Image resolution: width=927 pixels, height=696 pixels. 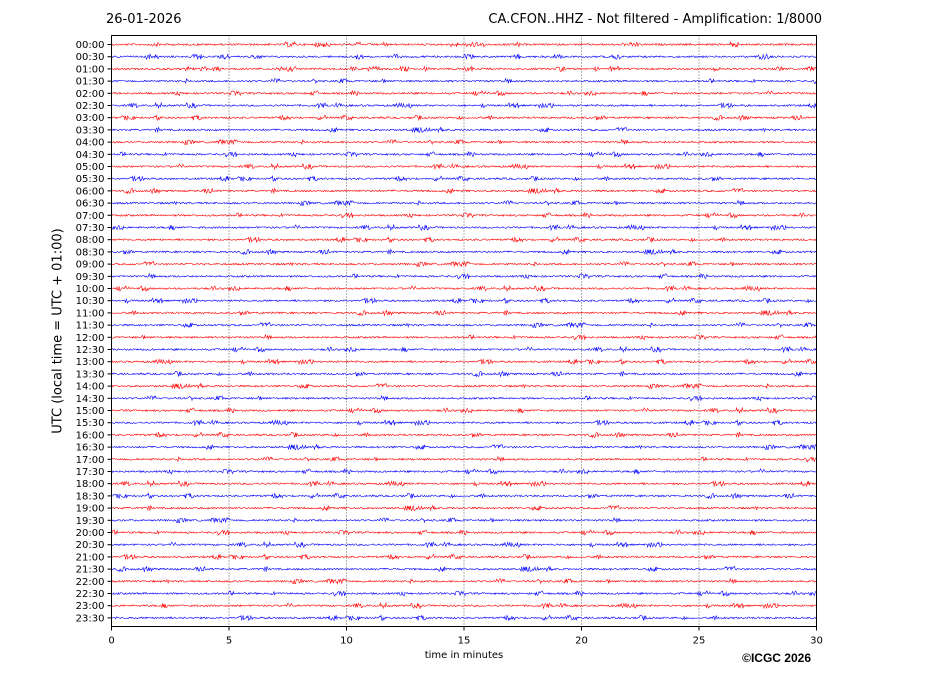 What do you see at coordinates (90, 374) in the screenshot?
I see `y-tick-label: 13:30` at bounding box center [90, 374].